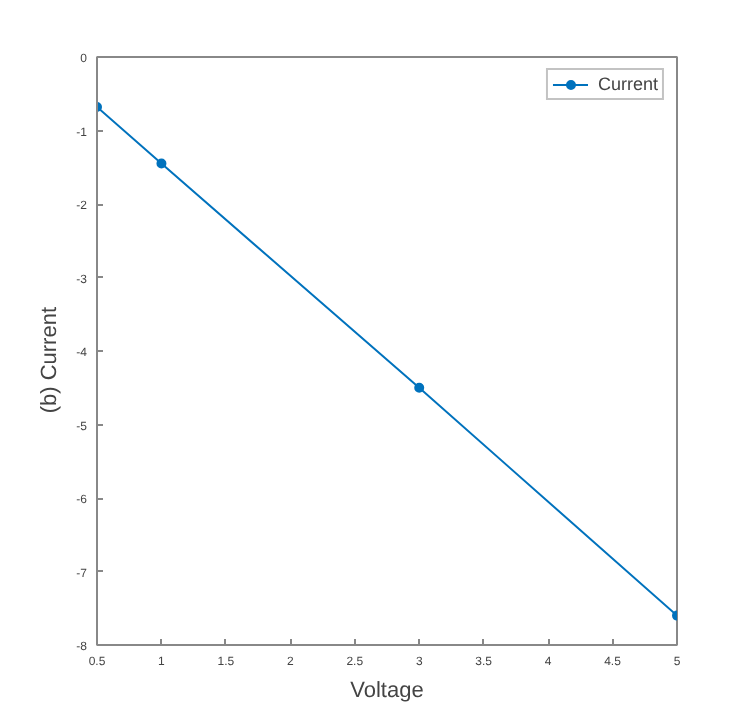 The width and height of the screenshot is (748, 726). I want to click on x-axis-title: Voltage, so click(387, 691).